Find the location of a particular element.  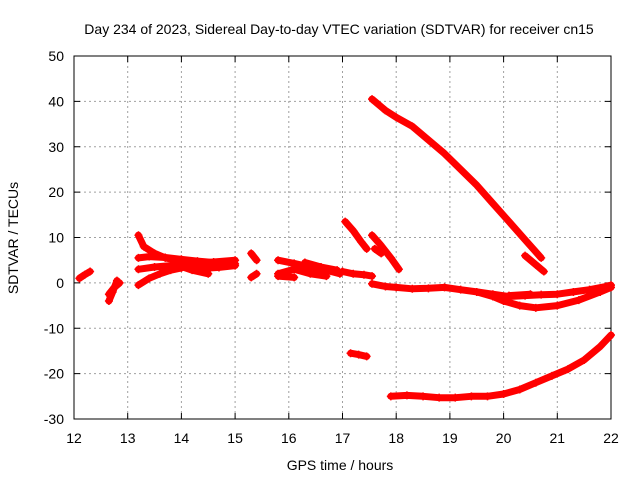

y-axis-label: SDTVAR / TECUs is located at coordinates (13, 238).